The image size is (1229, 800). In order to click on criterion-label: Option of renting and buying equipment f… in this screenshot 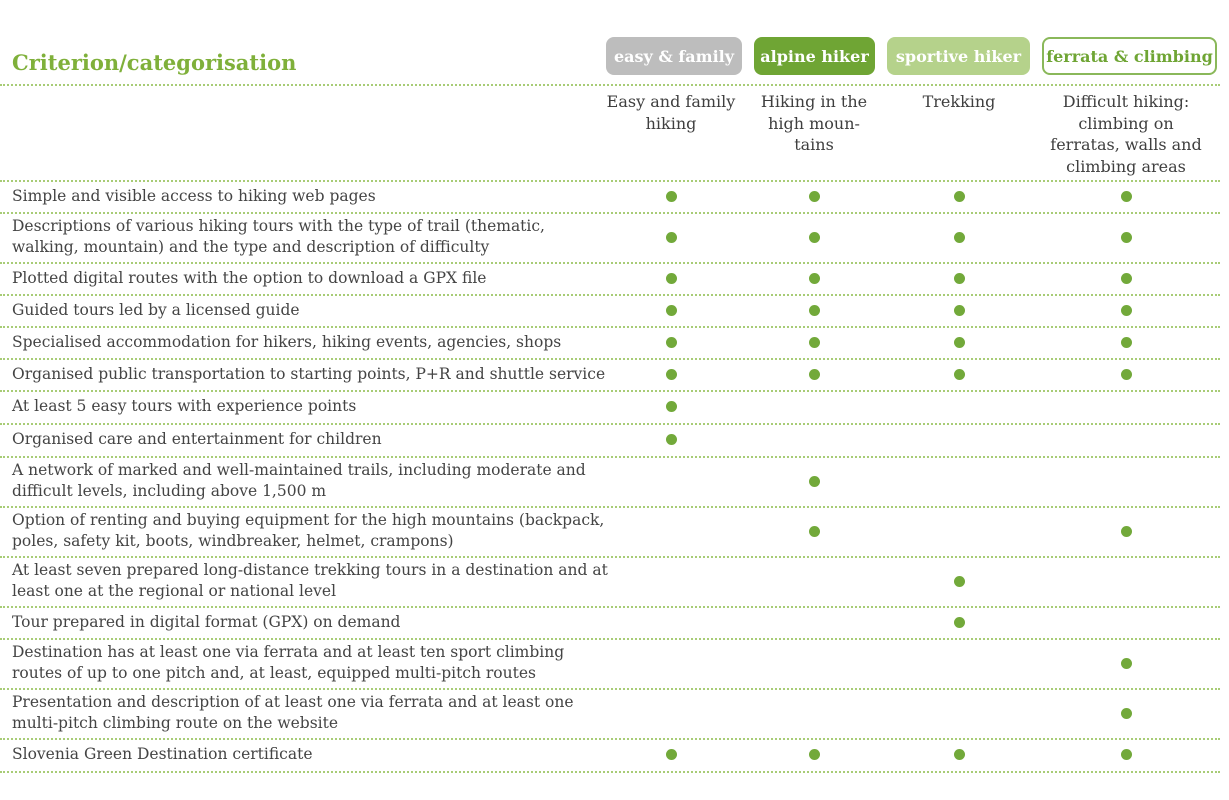, I will do `click(308, 530)`.